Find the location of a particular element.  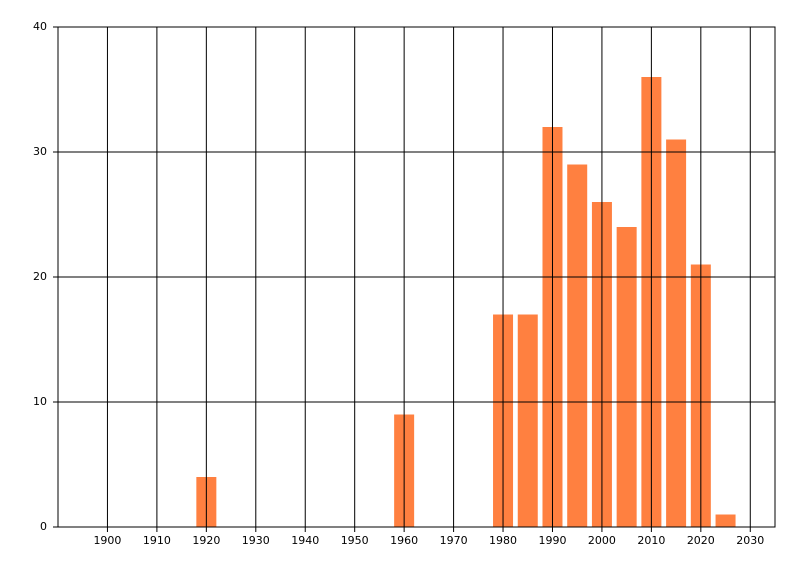

y-tick-label: 30 is located at coordinates (40, 151).